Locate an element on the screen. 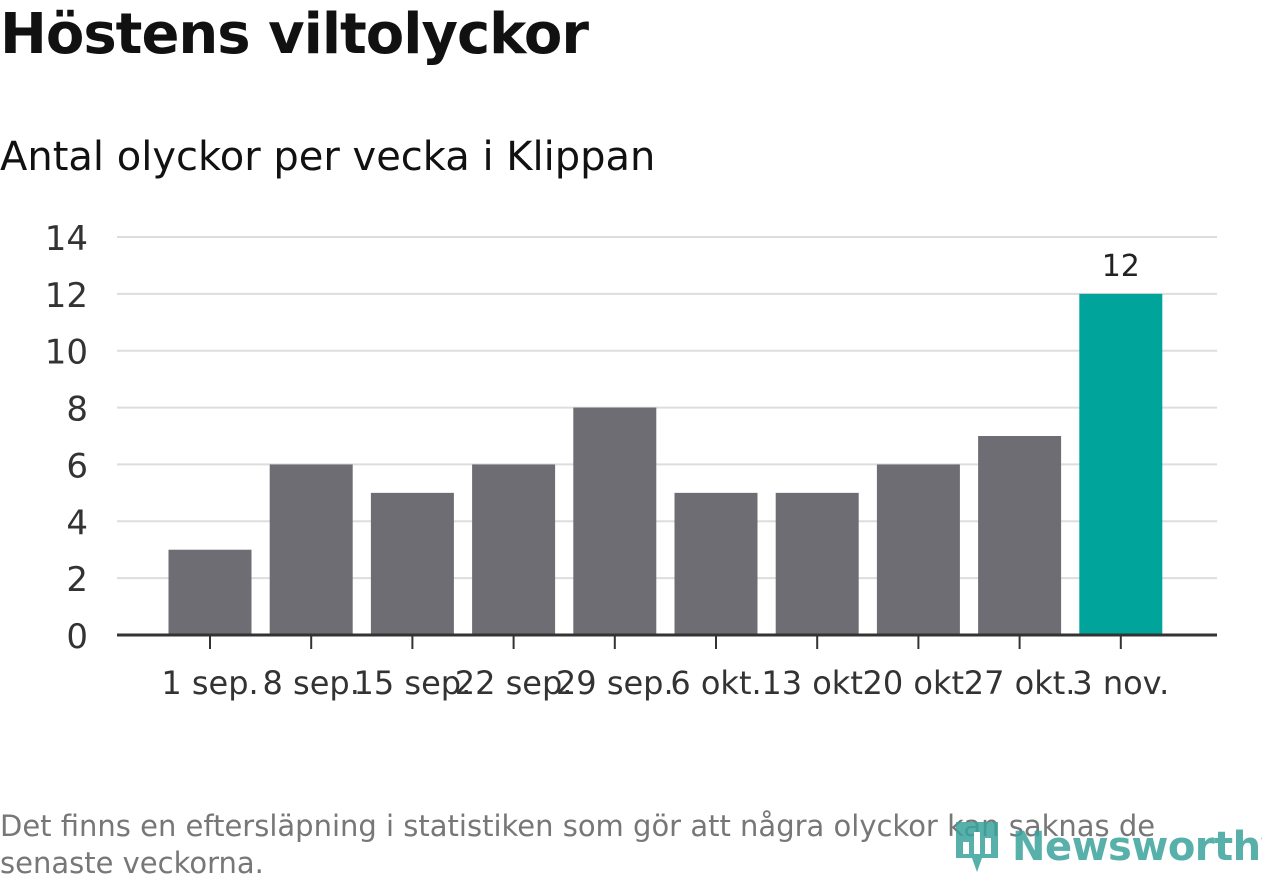 This screenshot has width=1262, height=882. y-tick-label: 6 is located at coordinates (77, 466).